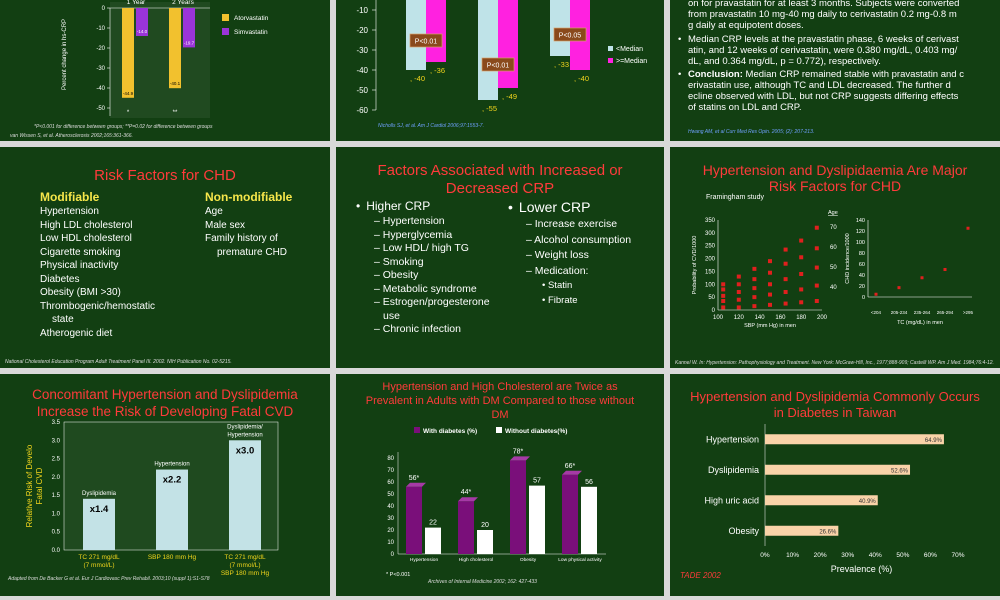 Image resolution: width=1000 pixels, height=600 pixels. What do you see at coordinates (362, 50) in the screenshot?
I see `s2-ytick-label: -30` at bounding box center [362, 50].